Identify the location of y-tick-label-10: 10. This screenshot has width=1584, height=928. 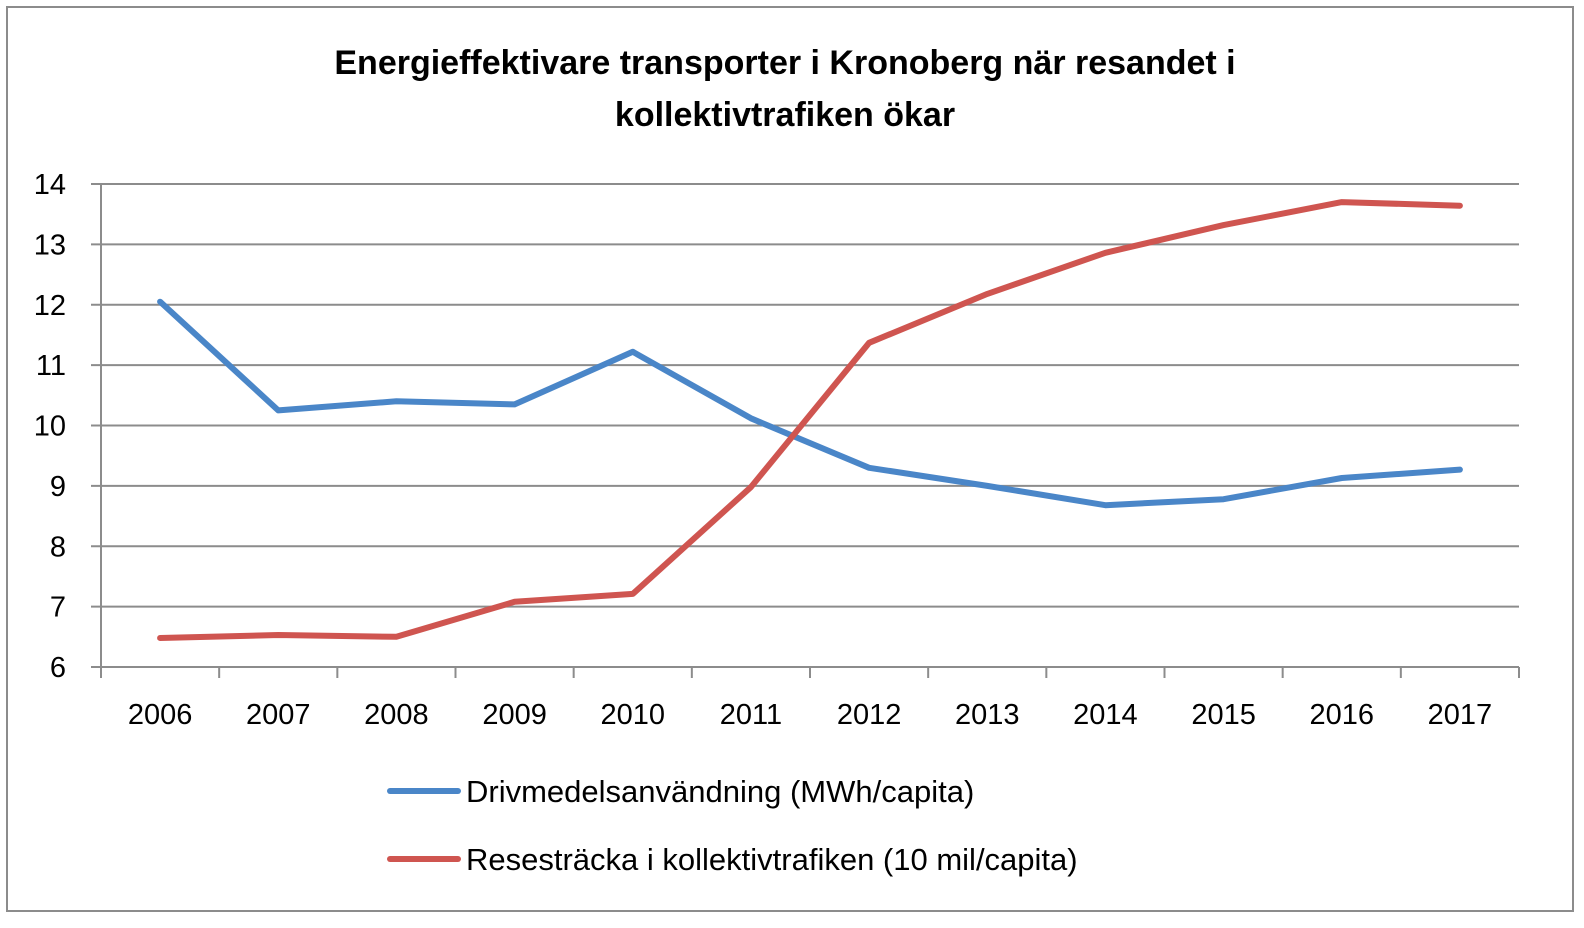
(50, 427).